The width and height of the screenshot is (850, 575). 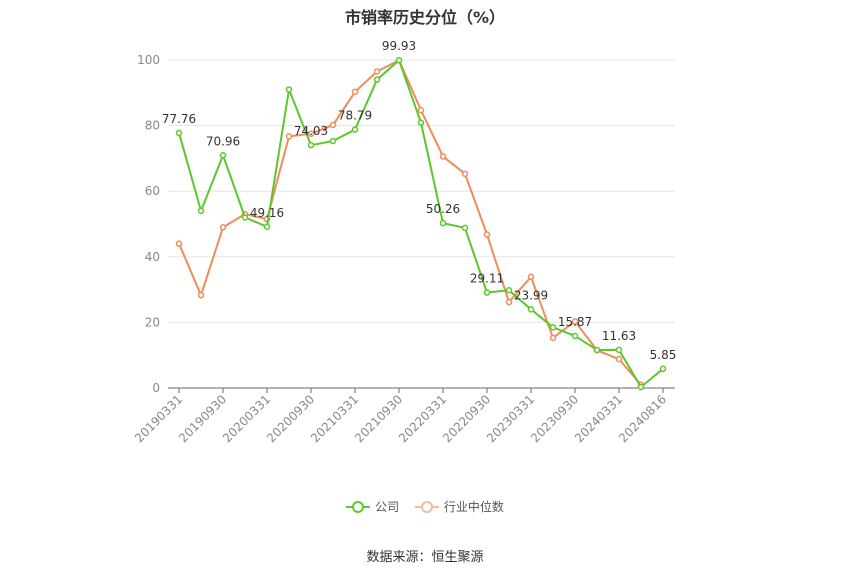 What do you see at coordinates (473, 507) in the screenshot?
I see `legend-label-industry-median: 行业中位数` at bounding box center [473, 507].